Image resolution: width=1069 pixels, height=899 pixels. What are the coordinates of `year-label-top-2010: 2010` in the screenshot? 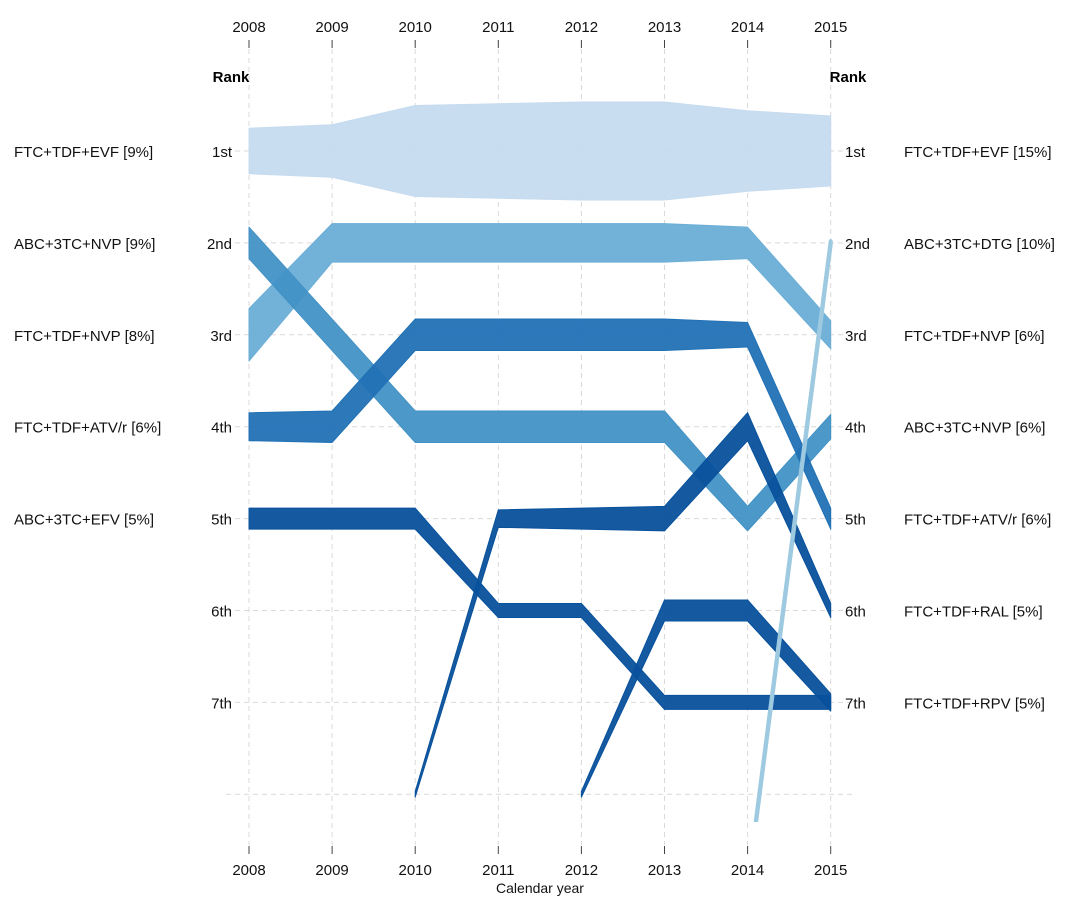 It's located at (415, 27).